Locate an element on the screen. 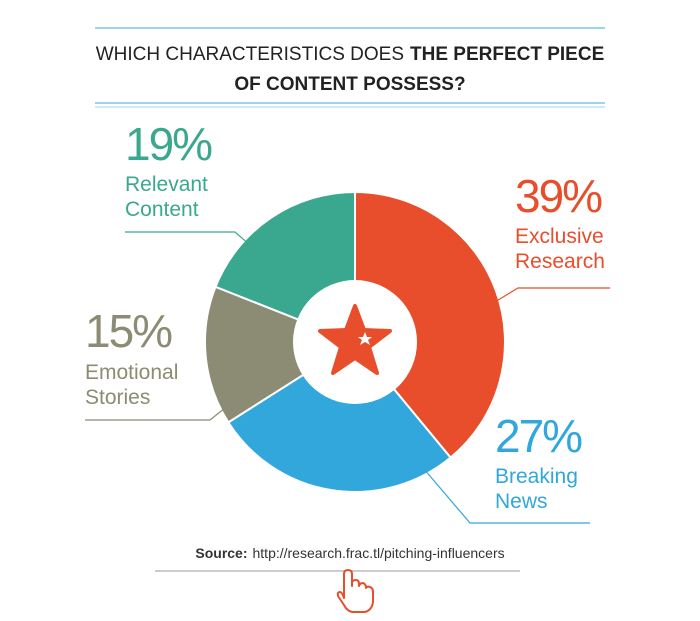  category-label: Breaking News is located at coordinates (536, 489).